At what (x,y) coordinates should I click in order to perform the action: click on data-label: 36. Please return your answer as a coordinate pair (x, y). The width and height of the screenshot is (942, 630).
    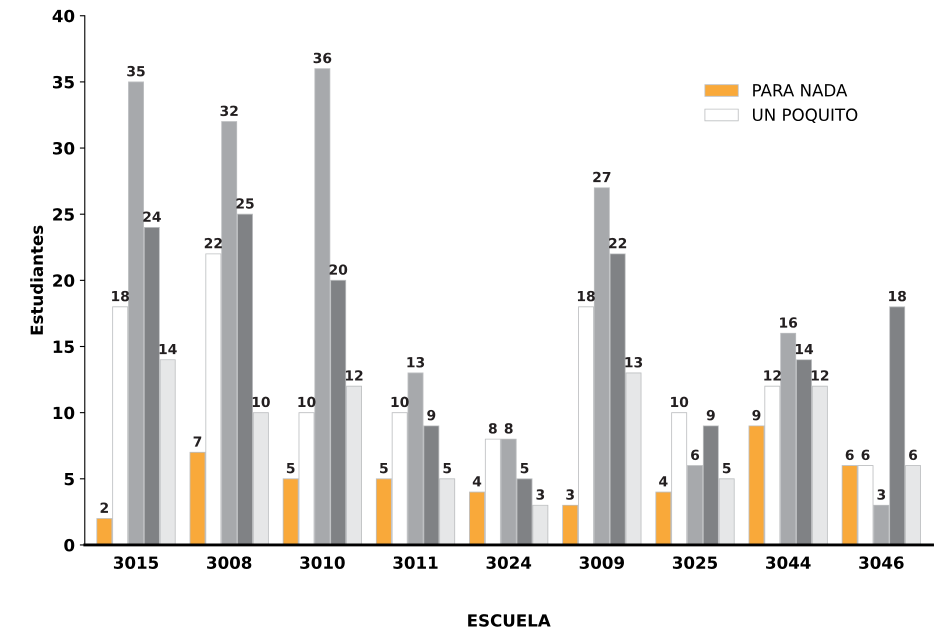
    Looking at the image, I should click on (323, 58).